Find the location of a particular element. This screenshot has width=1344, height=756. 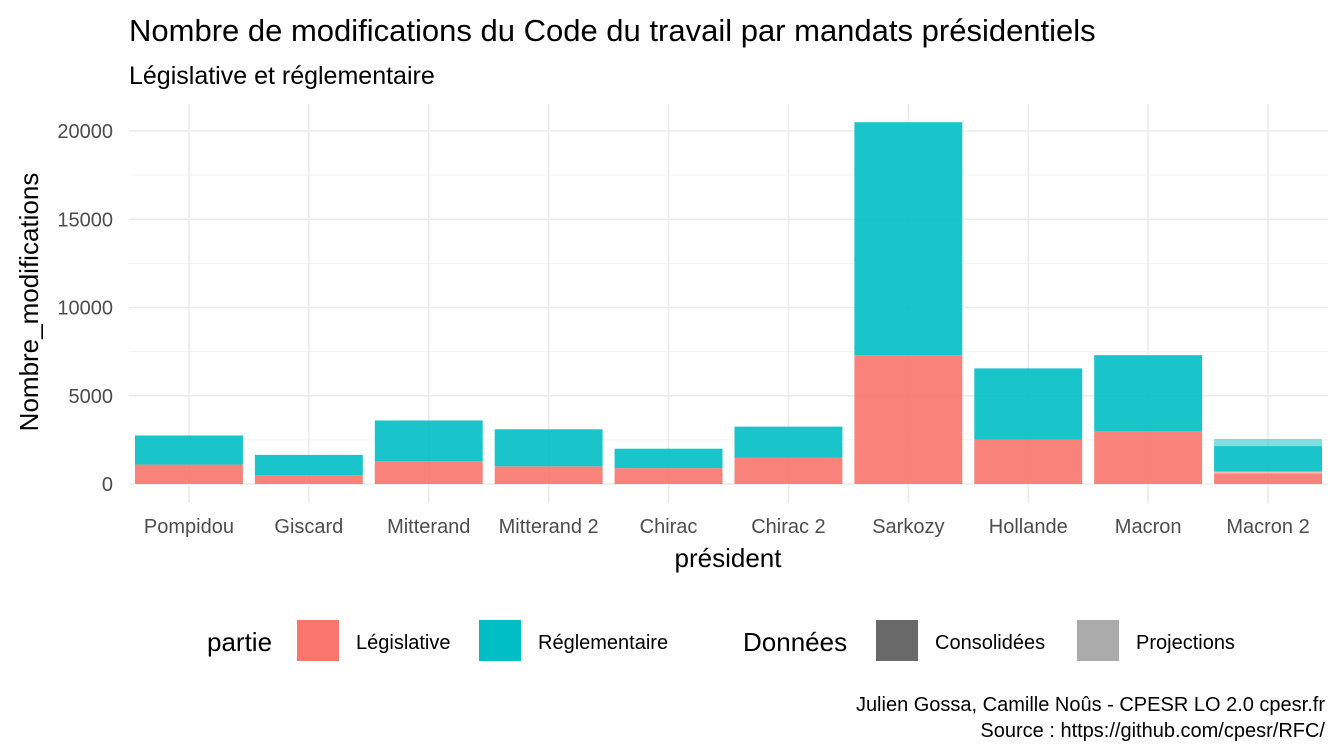

legend-label: Législative is located at coordinates (403, 643).